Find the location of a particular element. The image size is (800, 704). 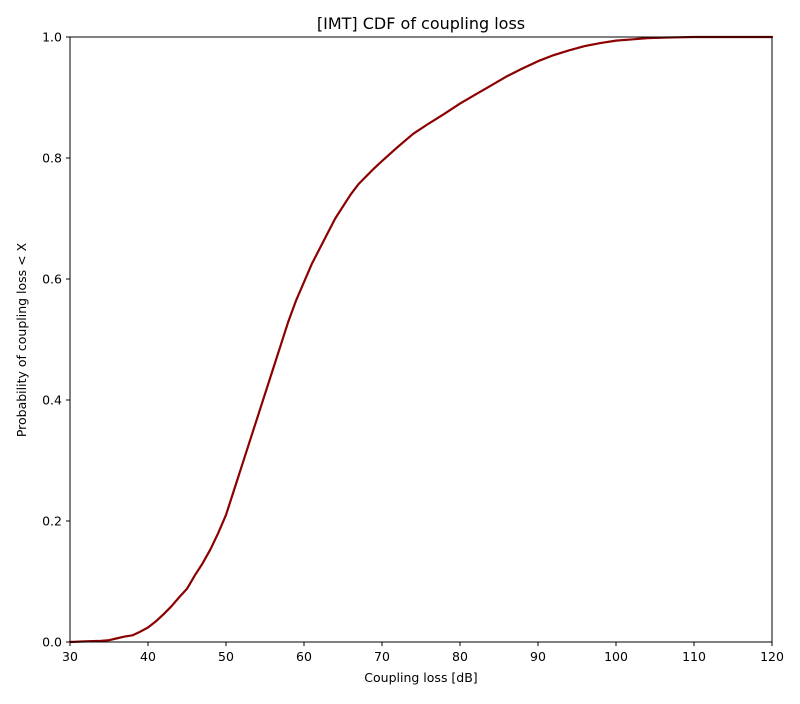

x-tick-label: 110 is located at coordinates (694, 656).